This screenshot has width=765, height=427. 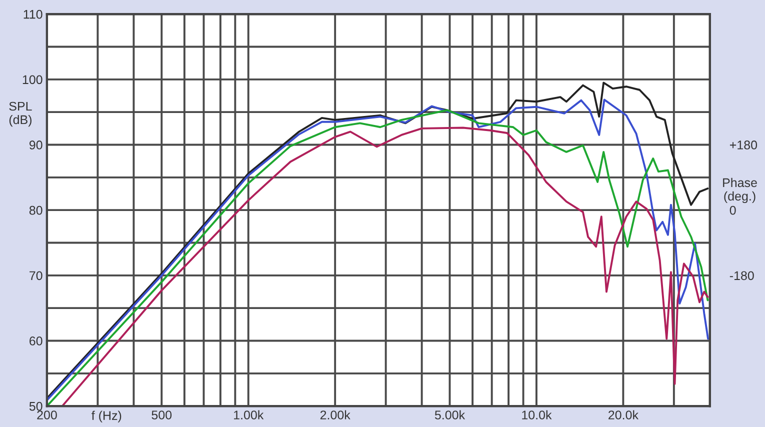 I want to click on y-tick-label: 50, so click(x=35, y=406).